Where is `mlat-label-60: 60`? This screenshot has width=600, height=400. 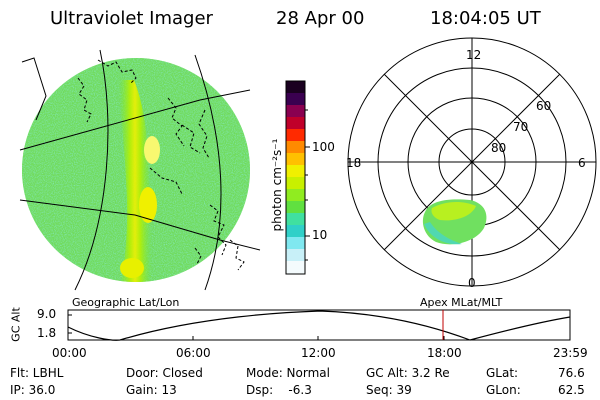 mlat-label-60: 60 is located at coordinates (544, 106).